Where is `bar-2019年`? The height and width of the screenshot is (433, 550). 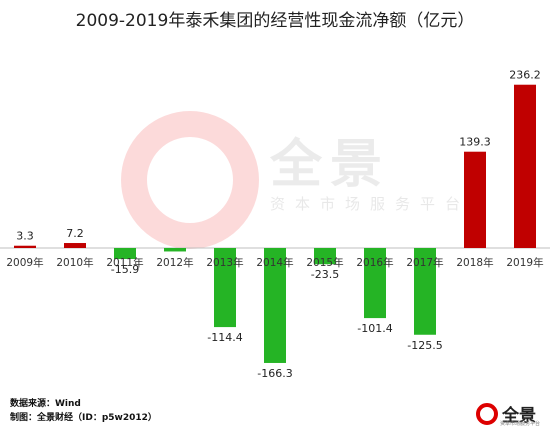 bar-2019年 is located at coordinates (525, 166).